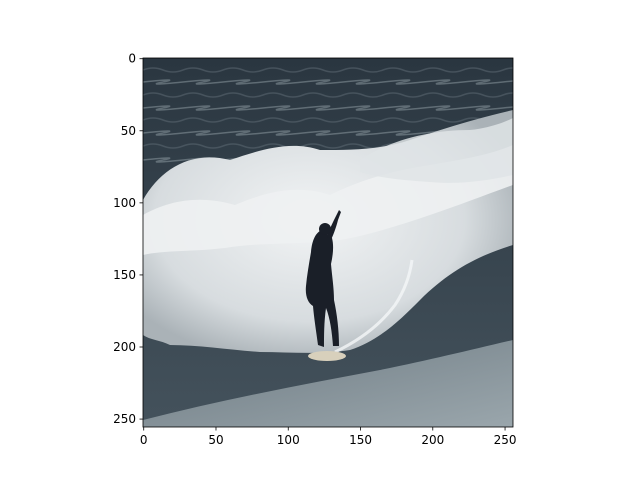 The height and width of the screenshot is (480, 640). I want to click on y-tick-label: 0, so click(132, 59).